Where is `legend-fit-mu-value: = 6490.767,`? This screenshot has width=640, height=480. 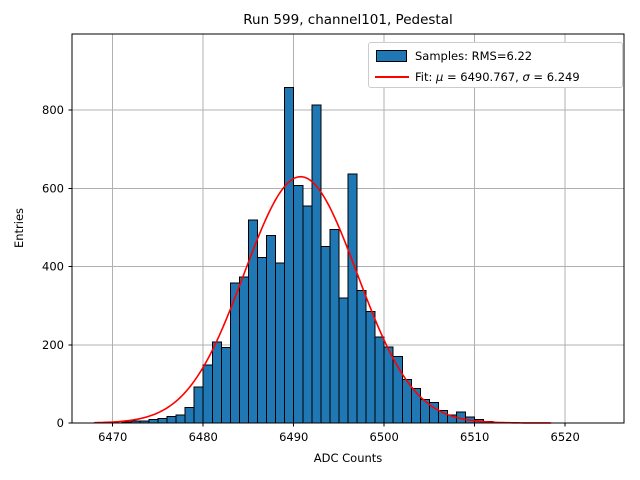
legend-fit-mu-value: = 6490.767, is located at coordinates (483, 77).